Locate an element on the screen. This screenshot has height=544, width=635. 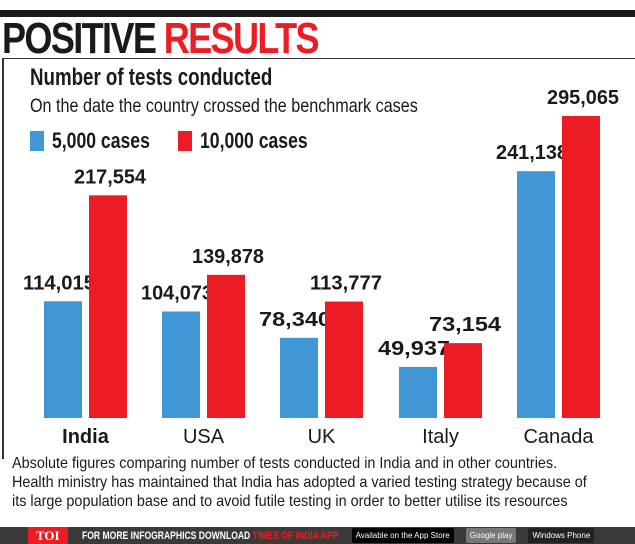
legend-label: 10,000 cases is located at coordinates (254, 140).